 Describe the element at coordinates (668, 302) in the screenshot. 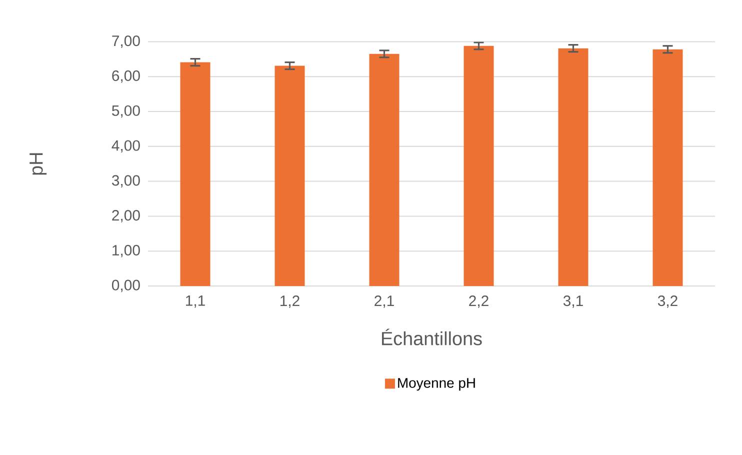

I see `x-tick-label: 3,2` at that location.